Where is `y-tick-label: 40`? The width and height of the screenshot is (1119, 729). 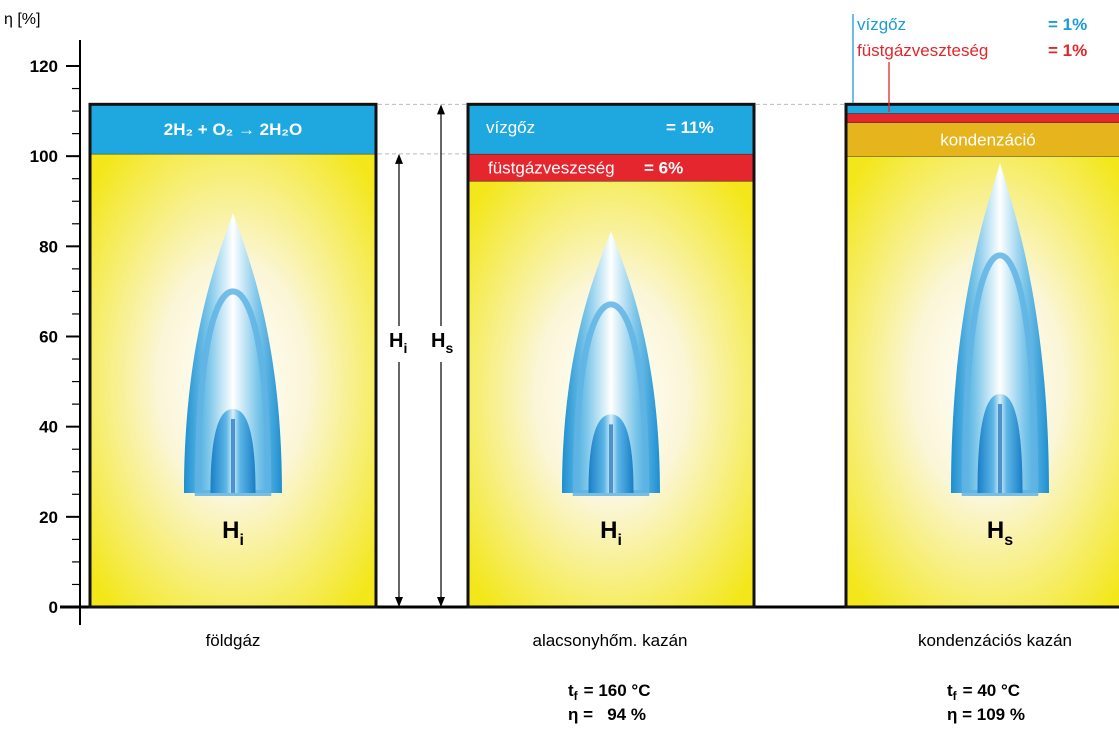
y-tick-label: 40 is located at coordinates (48, 427).